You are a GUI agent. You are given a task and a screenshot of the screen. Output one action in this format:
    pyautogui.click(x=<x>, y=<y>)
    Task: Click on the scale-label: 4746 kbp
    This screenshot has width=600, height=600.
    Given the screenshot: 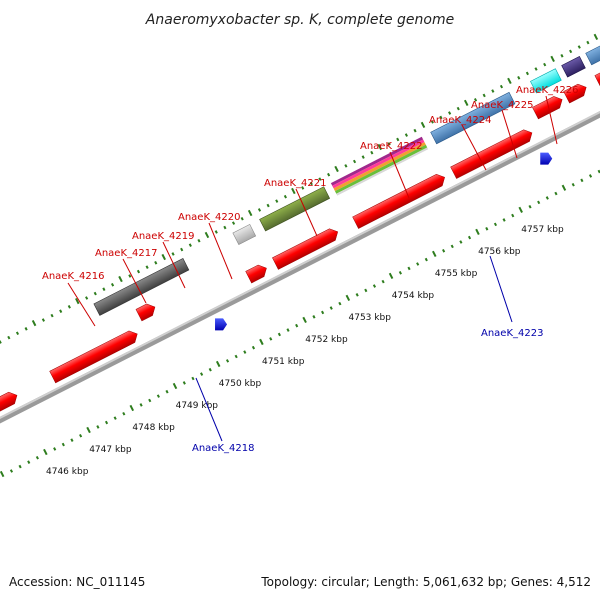 What is the action you would take?
    pyautogui.click(x=67, y=472)
    